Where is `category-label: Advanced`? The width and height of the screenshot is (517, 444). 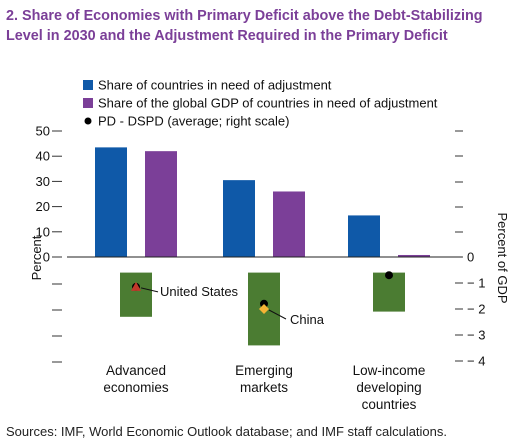 category-label: Advanced is located at coordinates (136, 370).